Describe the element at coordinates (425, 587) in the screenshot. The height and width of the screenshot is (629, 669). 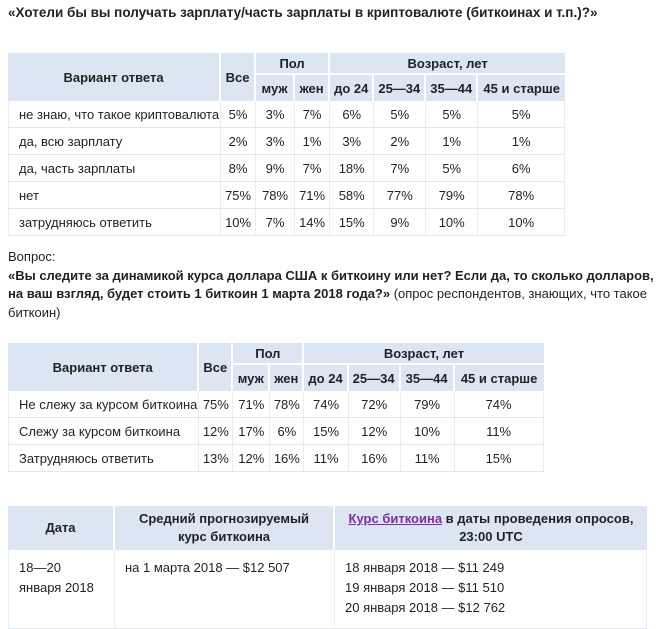
I see `rate-line: 19 января 2018 — $11 510` at that location.